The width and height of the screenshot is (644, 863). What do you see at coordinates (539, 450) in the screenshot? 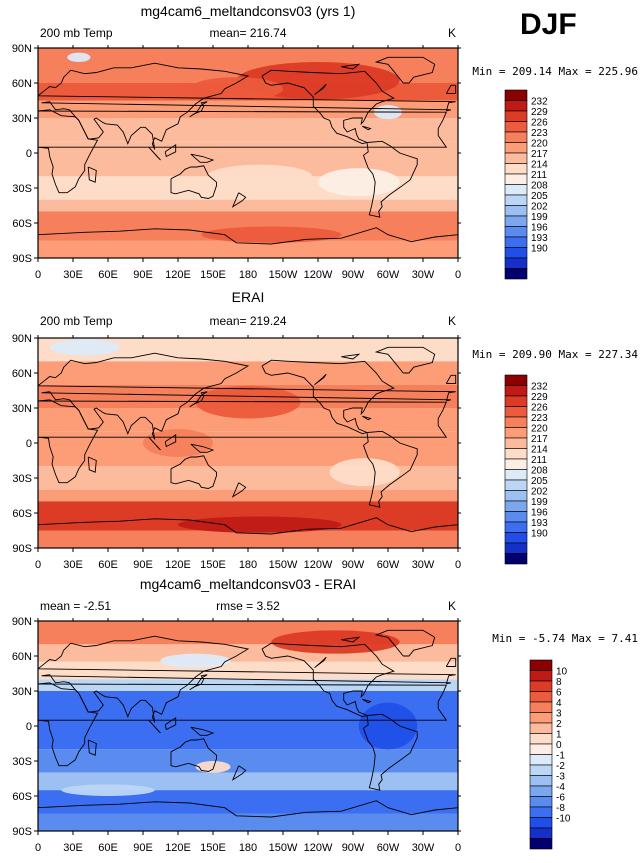
I see `colorbar-label: 214` at bounding box center [539, 450].